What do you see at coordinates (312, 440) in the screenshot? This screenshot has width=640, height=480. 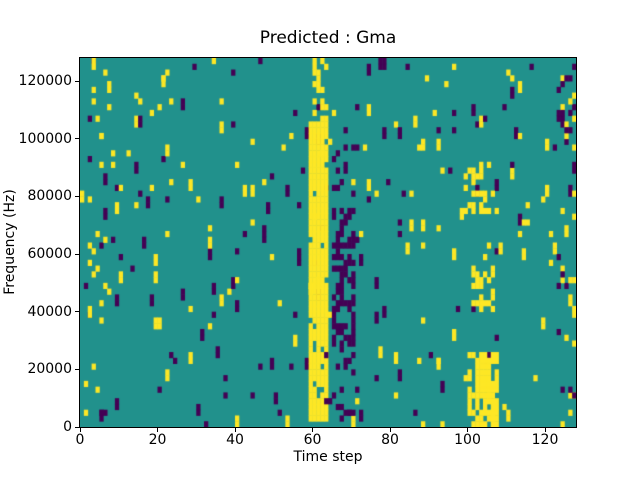 I see `x-tick-label: 60` at bounding box center [312, 440].